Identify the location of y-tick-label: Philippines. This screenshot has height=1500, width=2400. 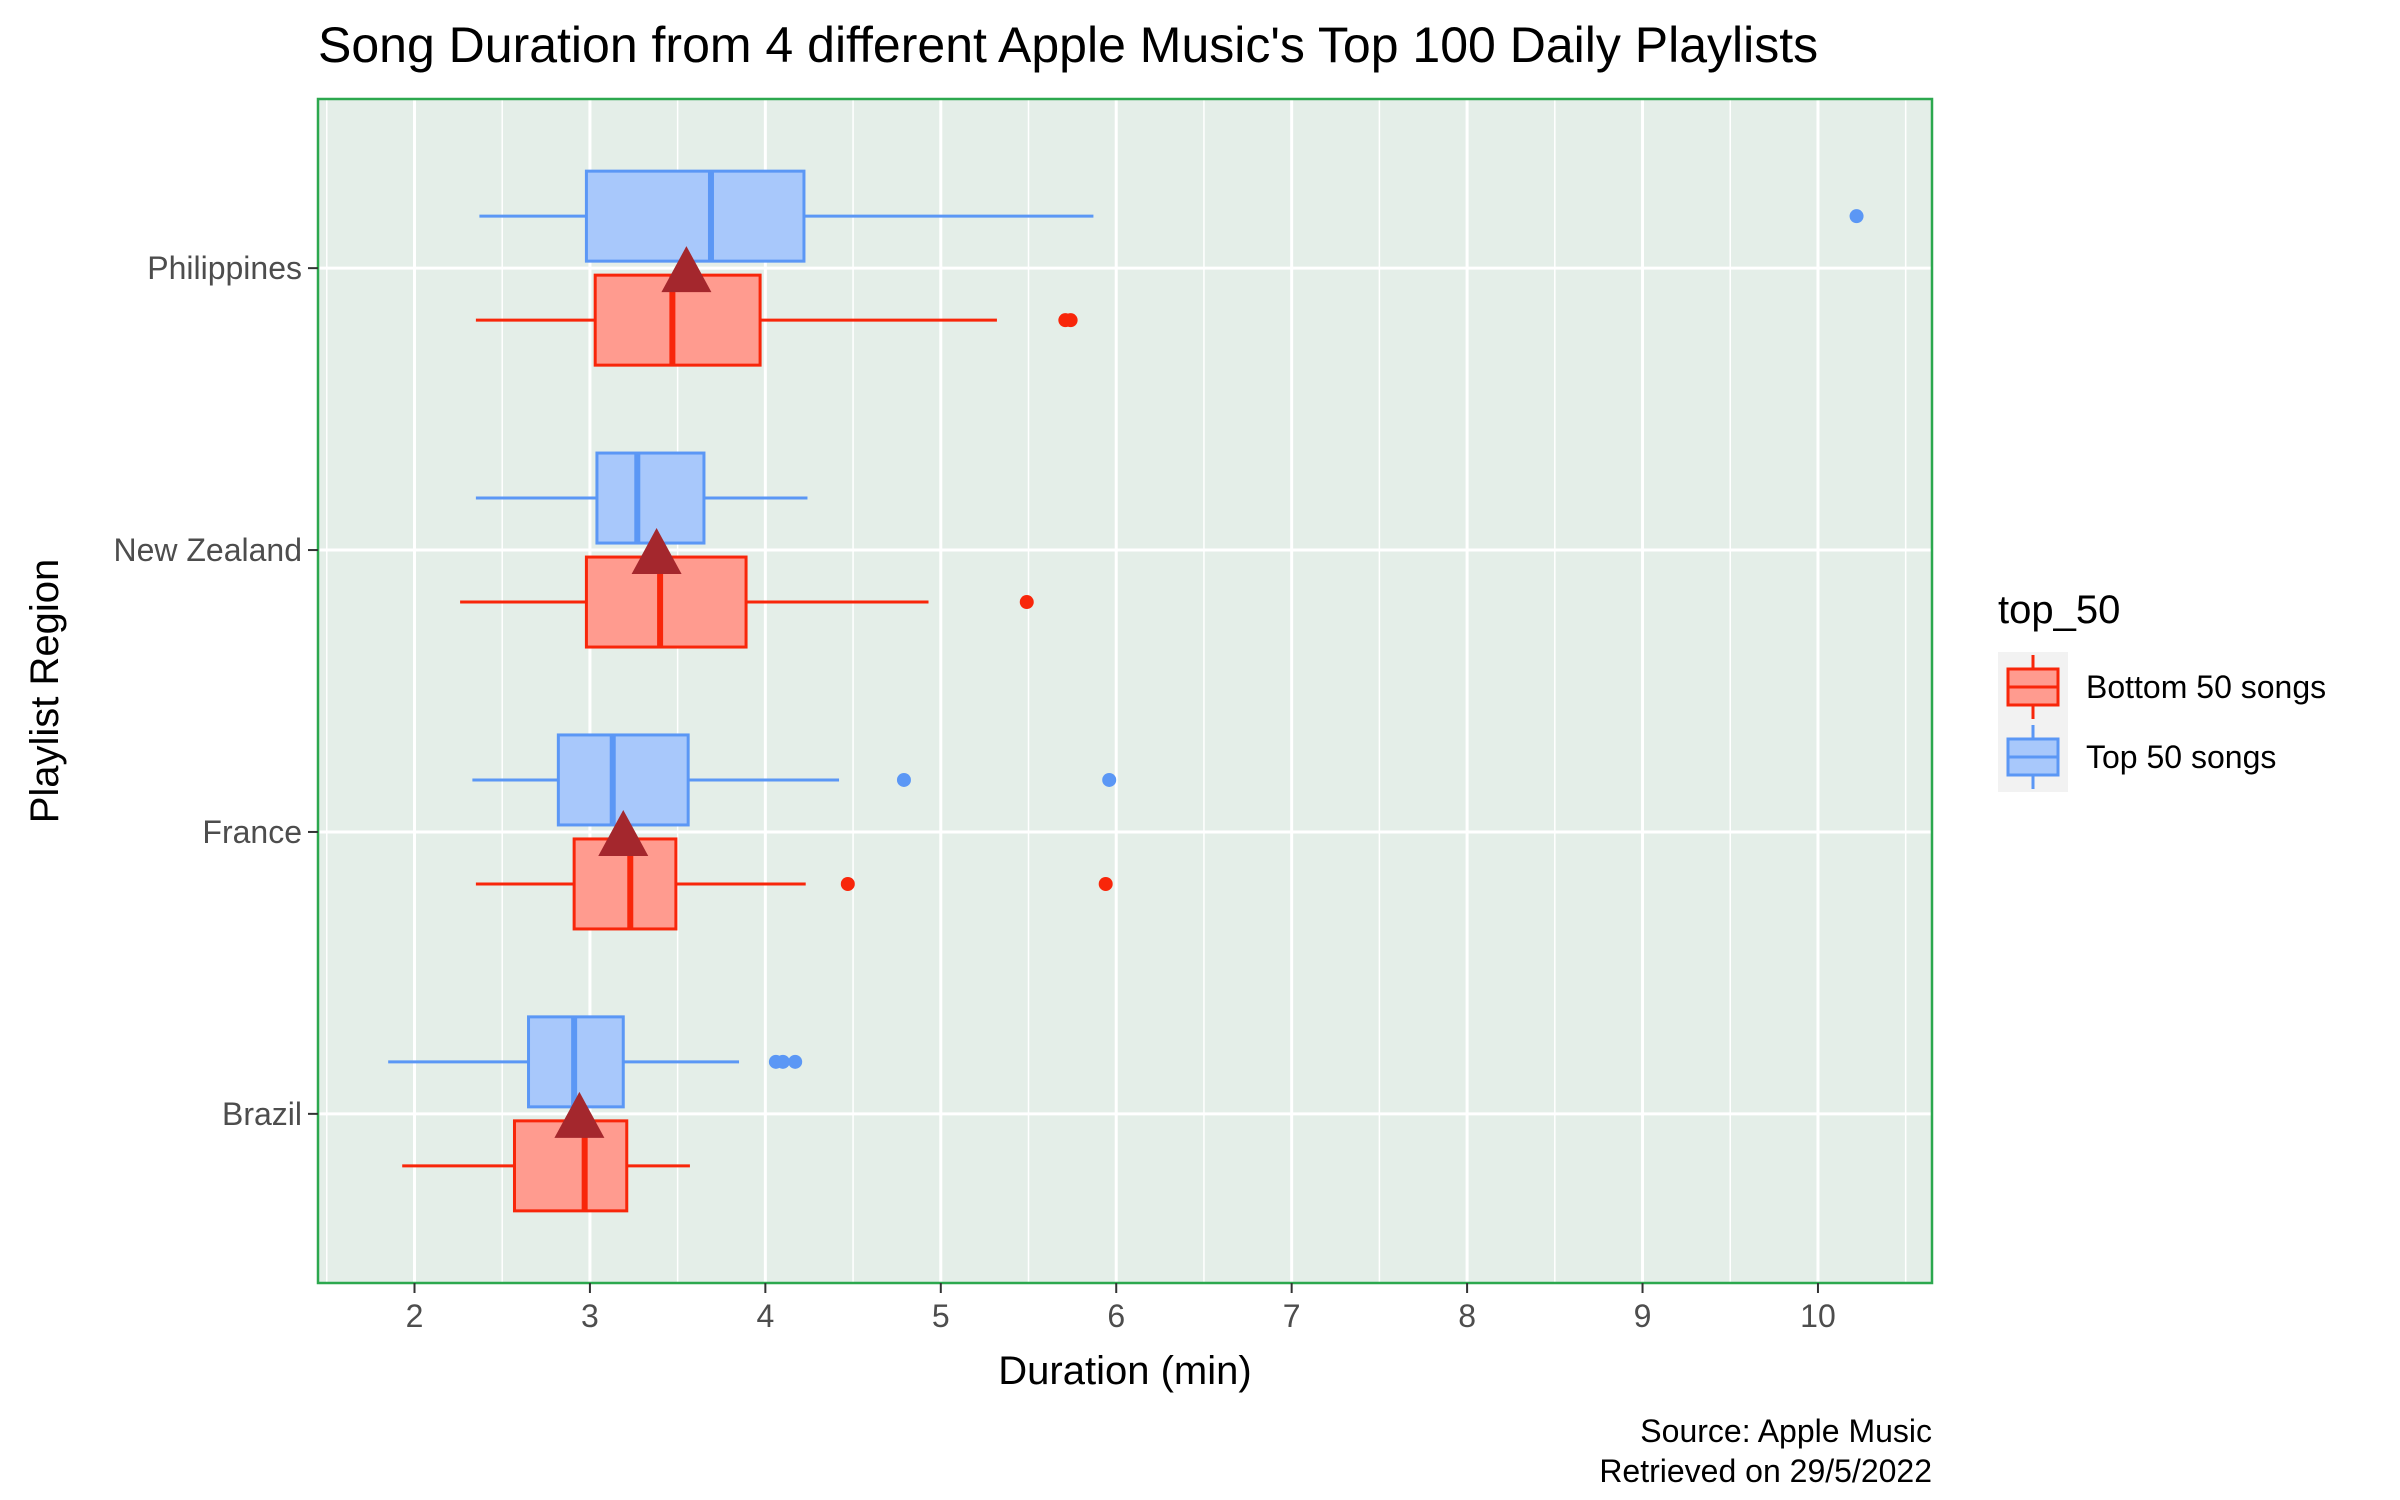
(224, 268).